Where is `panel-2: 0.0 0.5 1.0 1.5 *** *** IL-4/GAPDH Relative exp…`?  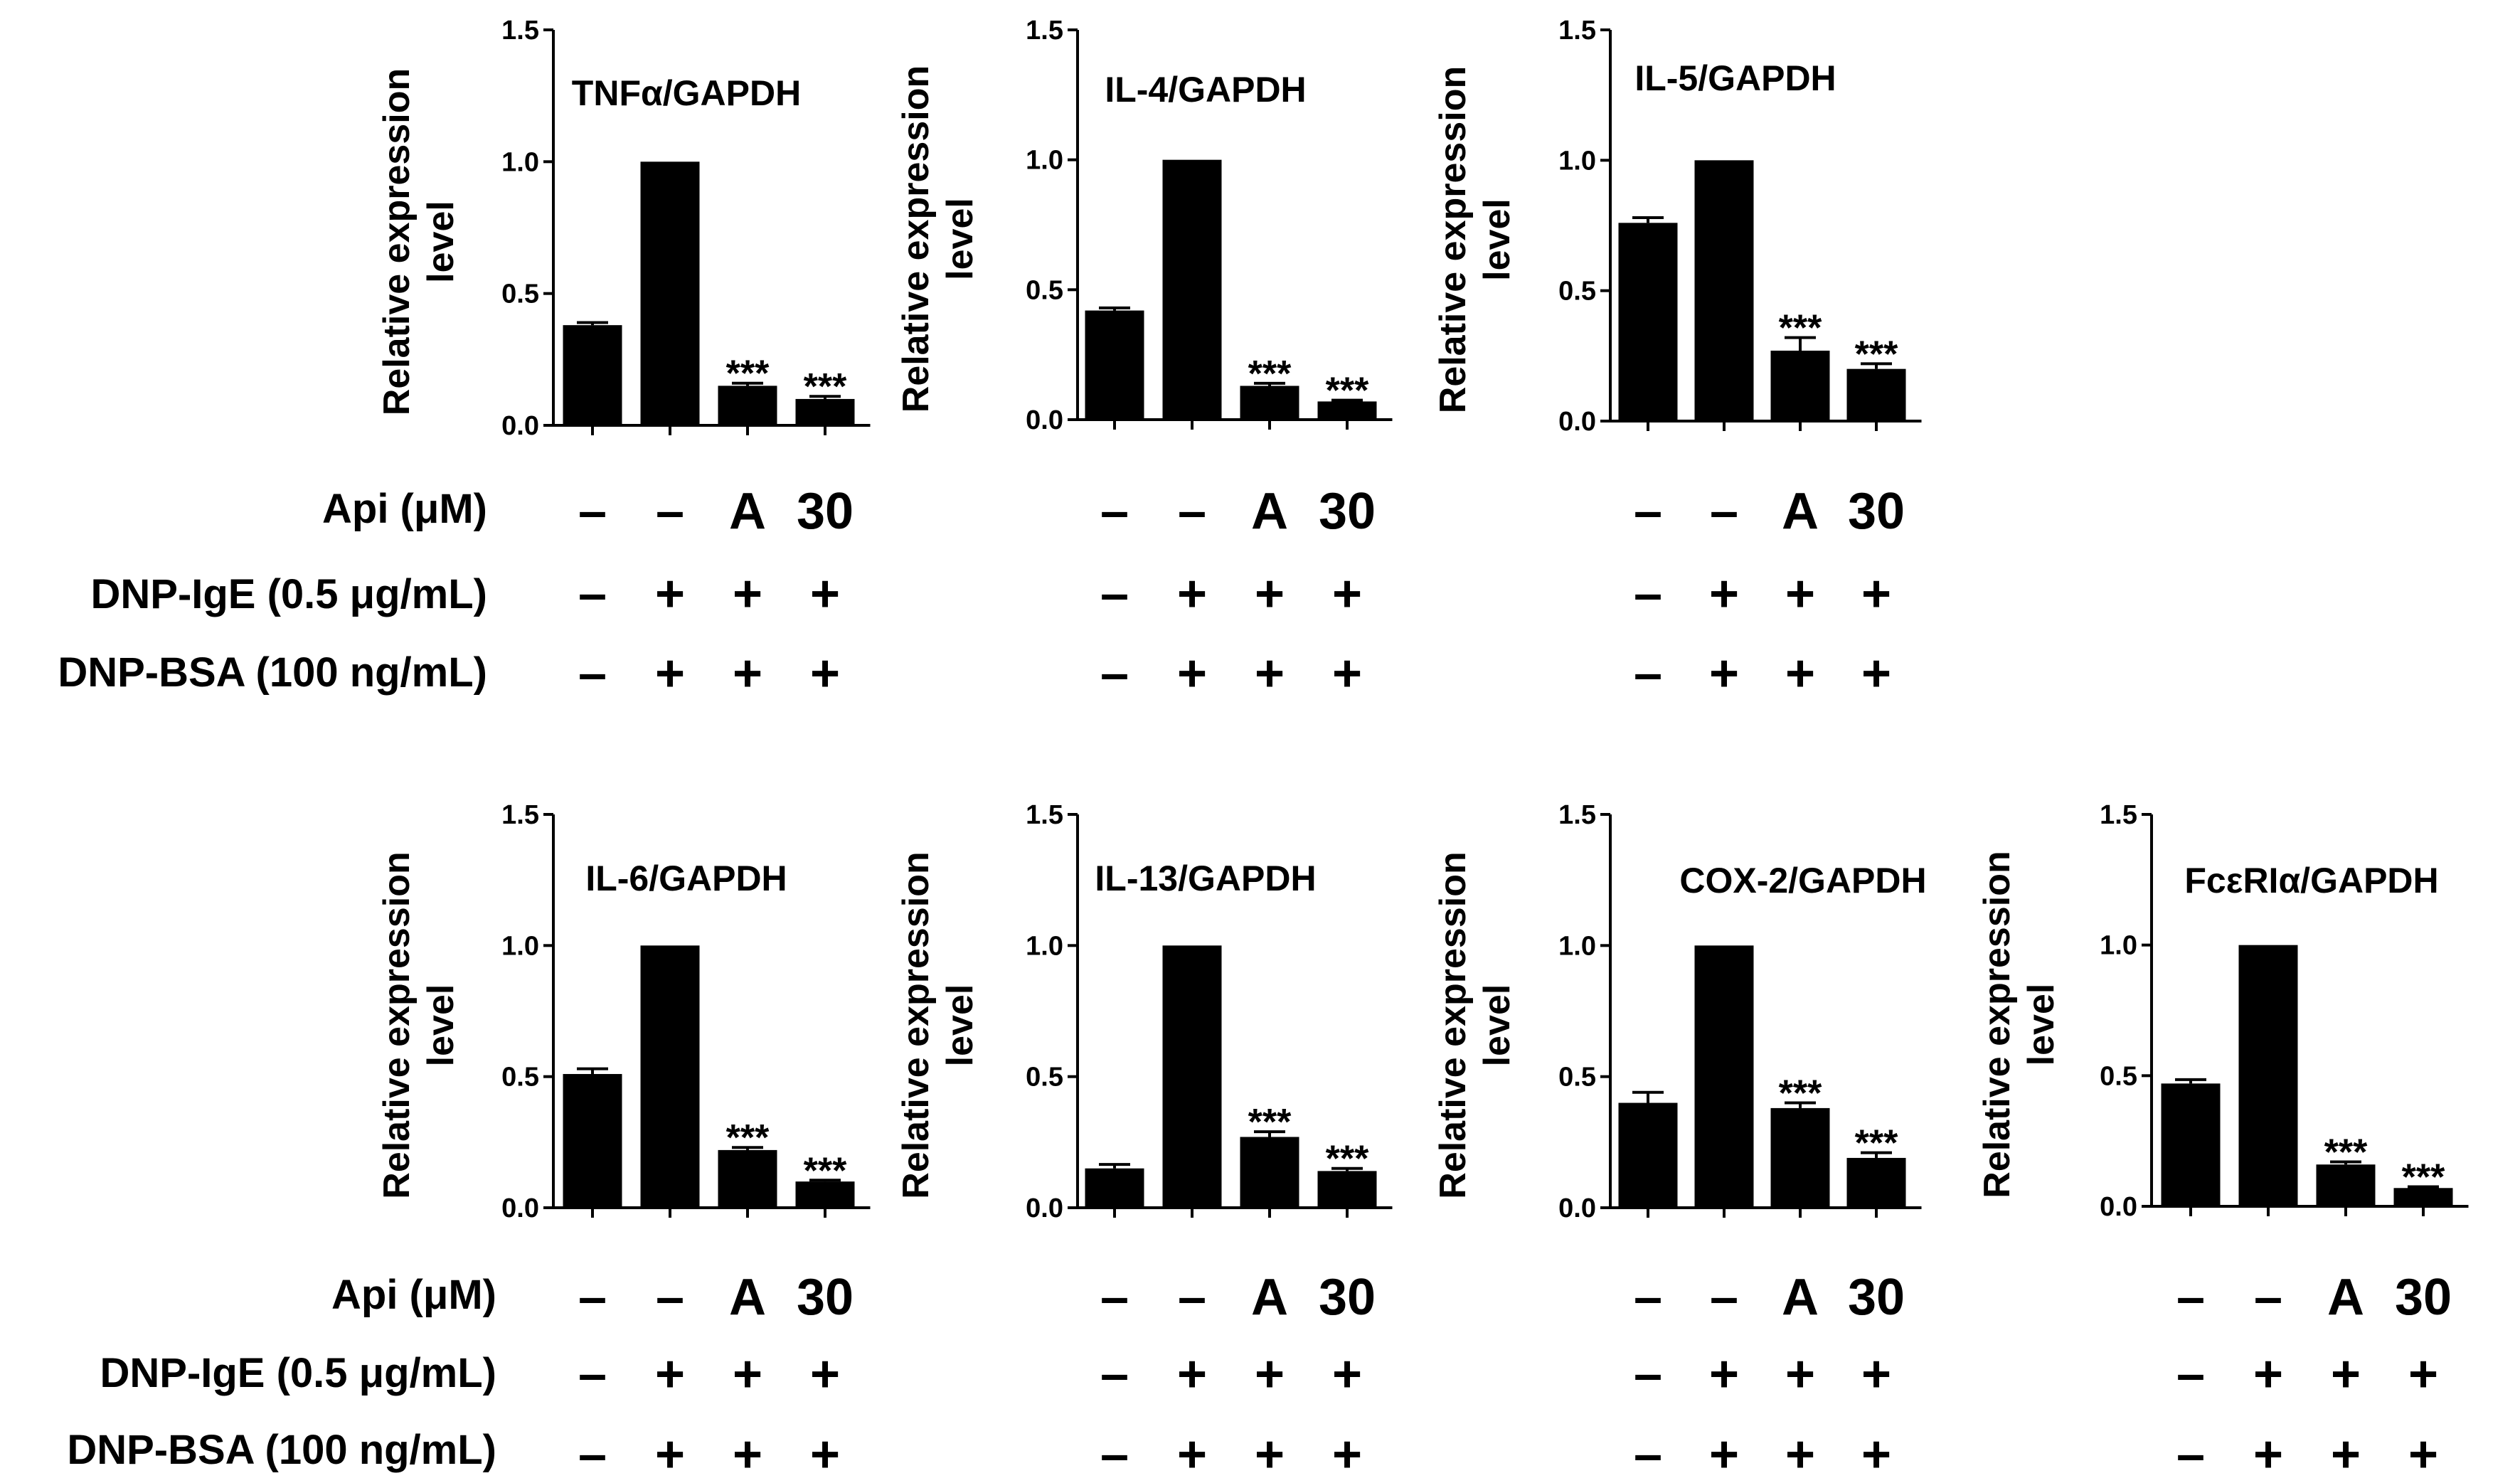 panel-2: 0.0 0.5 1.0 1.5 *** *** IL-4/GAPDH Relative exp… is located at coordinates (1144, 359).